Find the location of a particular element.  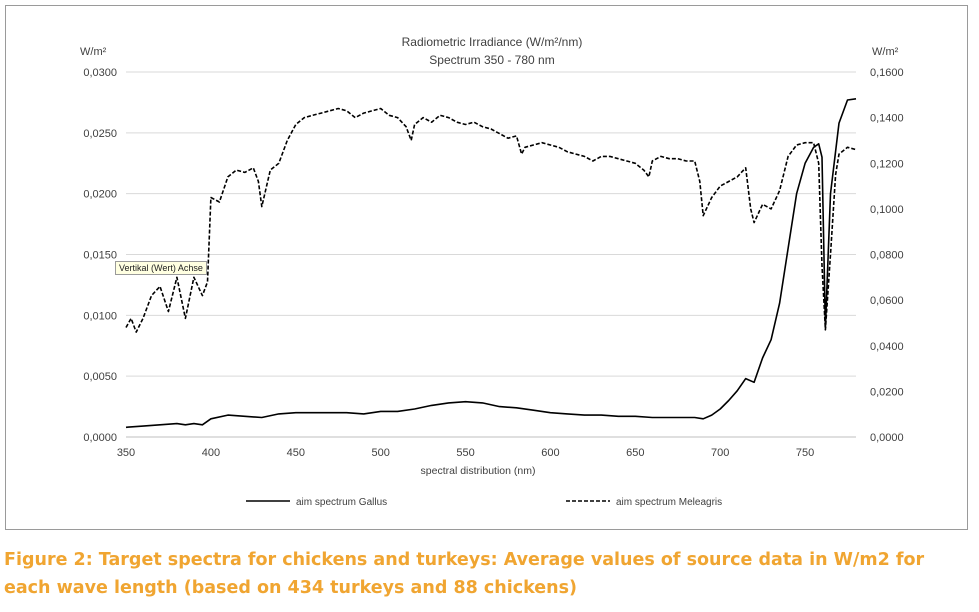

right-tick-label: 0,1600 is located at coordinates (887, 73).